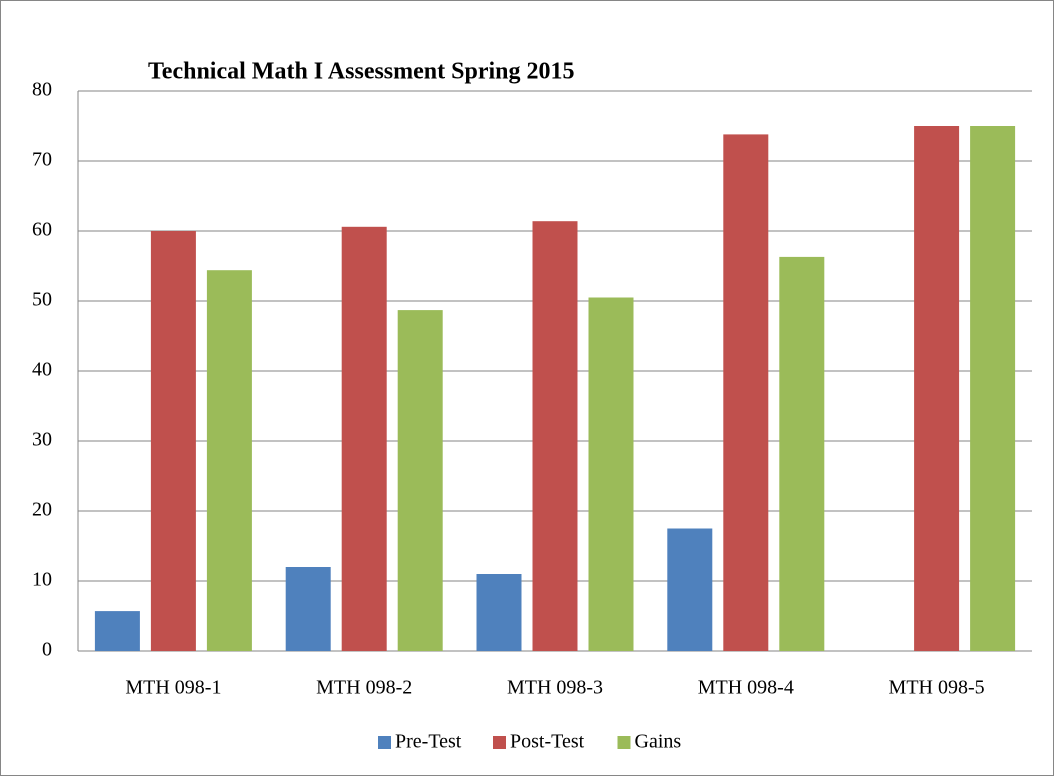  I want to click on x-tick-label: MTH 098-1, so click(173, 688).